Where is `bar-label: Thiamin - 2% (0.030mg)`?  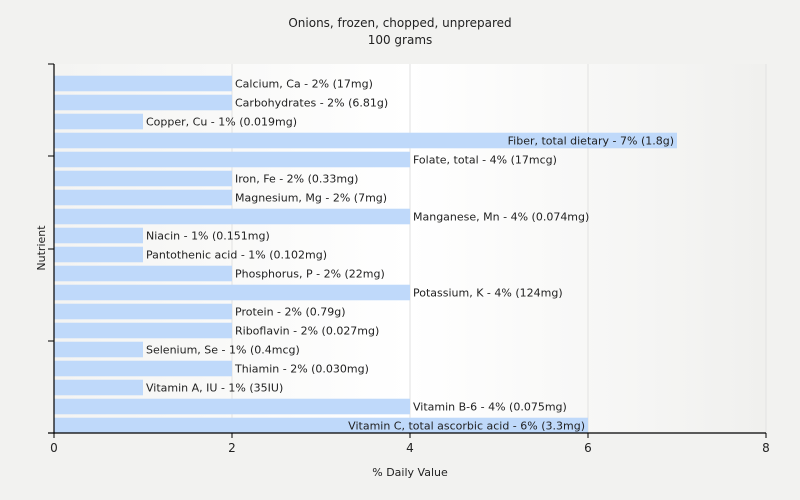
bar-label: Thiamin - 2% (0.030mg) is located at coordinates (301, 369).